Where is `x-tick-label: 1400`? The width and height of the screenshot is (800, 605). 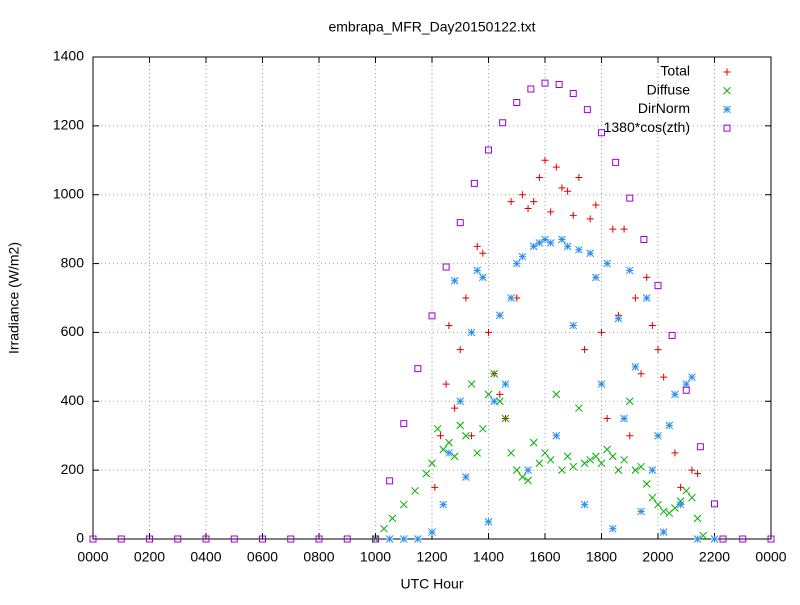 x-tick-label: 1400 is located at coordinates (488, 557).